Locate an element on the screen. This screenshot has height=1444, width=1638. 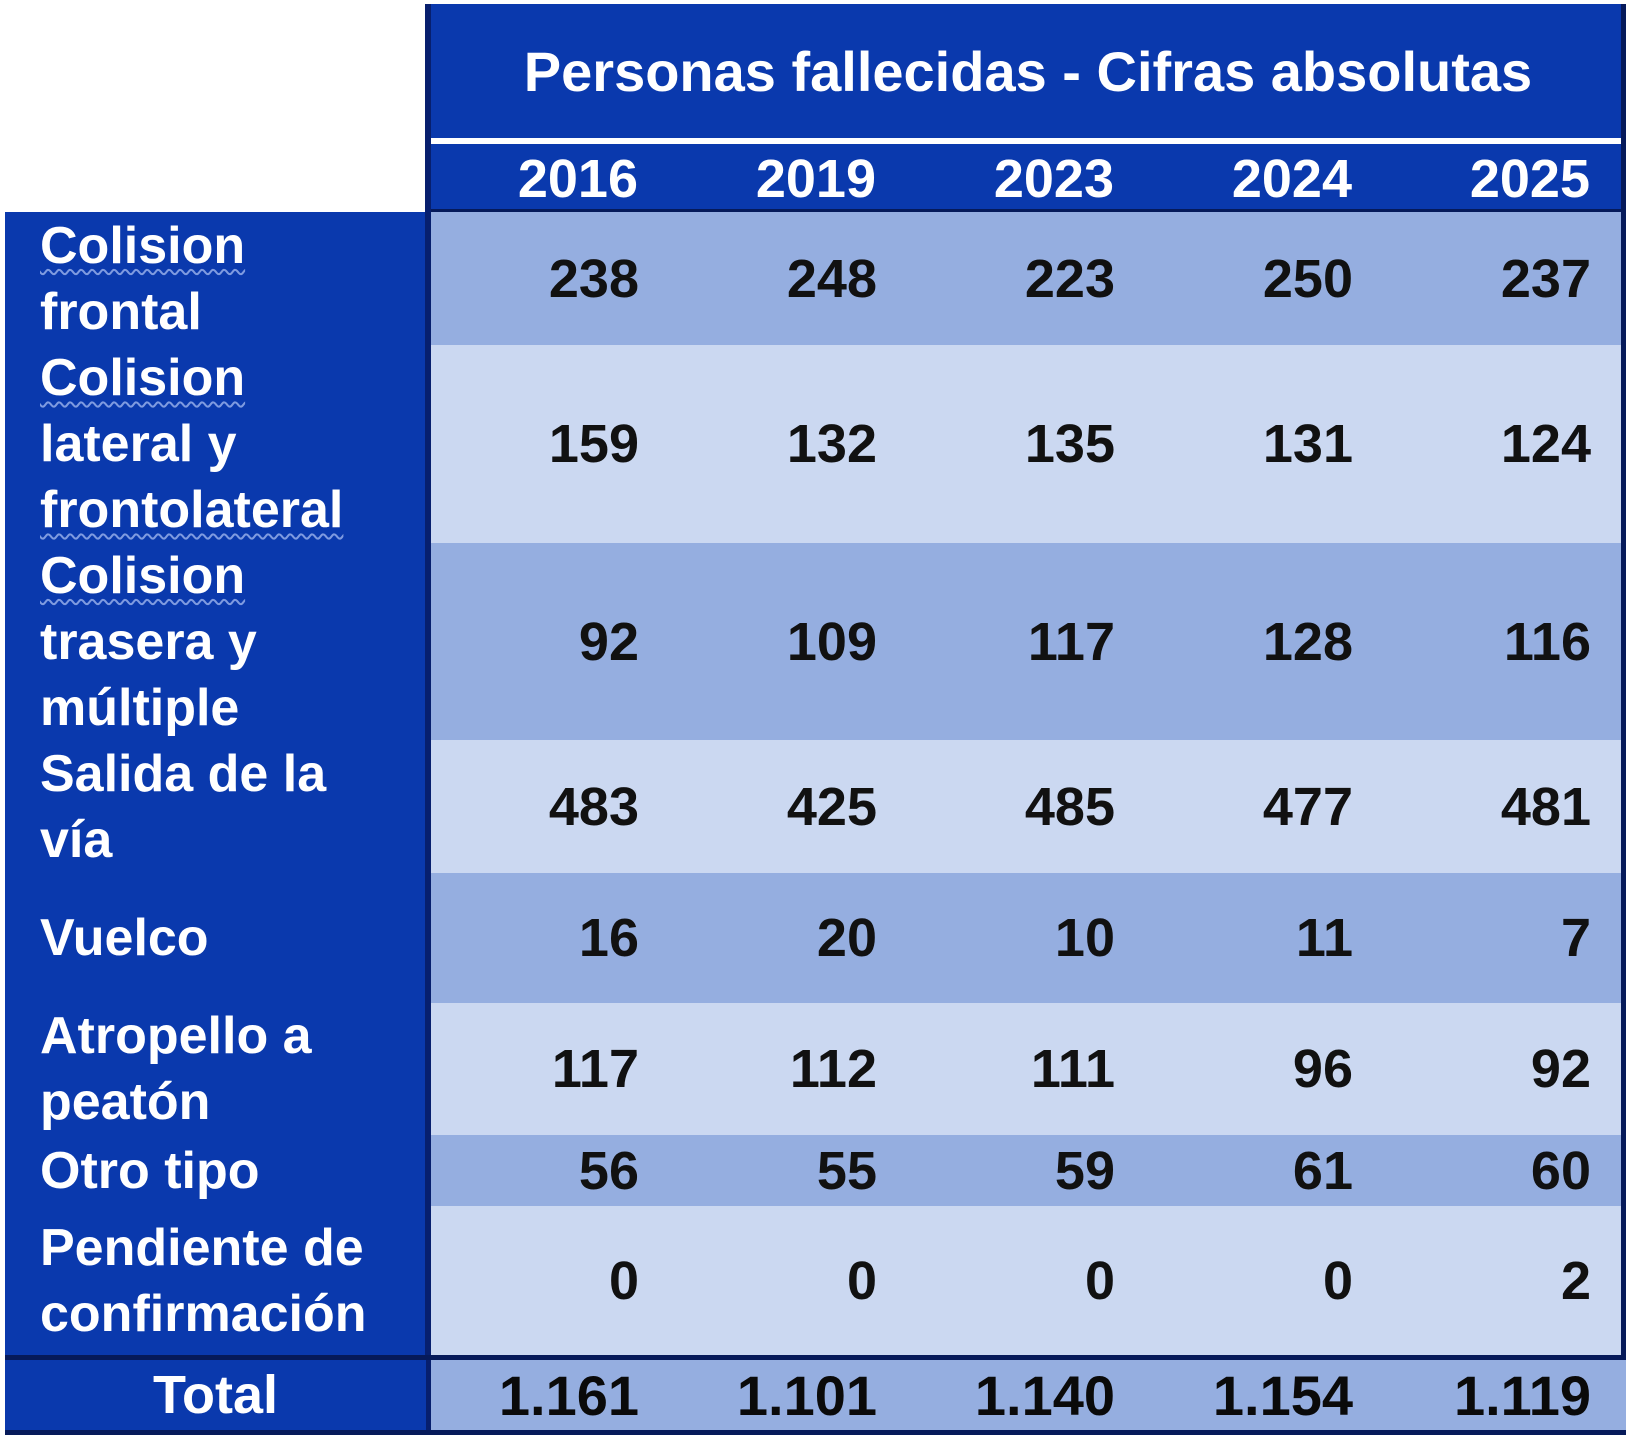
table-cell: 425 is located at coordinates (831, 806).